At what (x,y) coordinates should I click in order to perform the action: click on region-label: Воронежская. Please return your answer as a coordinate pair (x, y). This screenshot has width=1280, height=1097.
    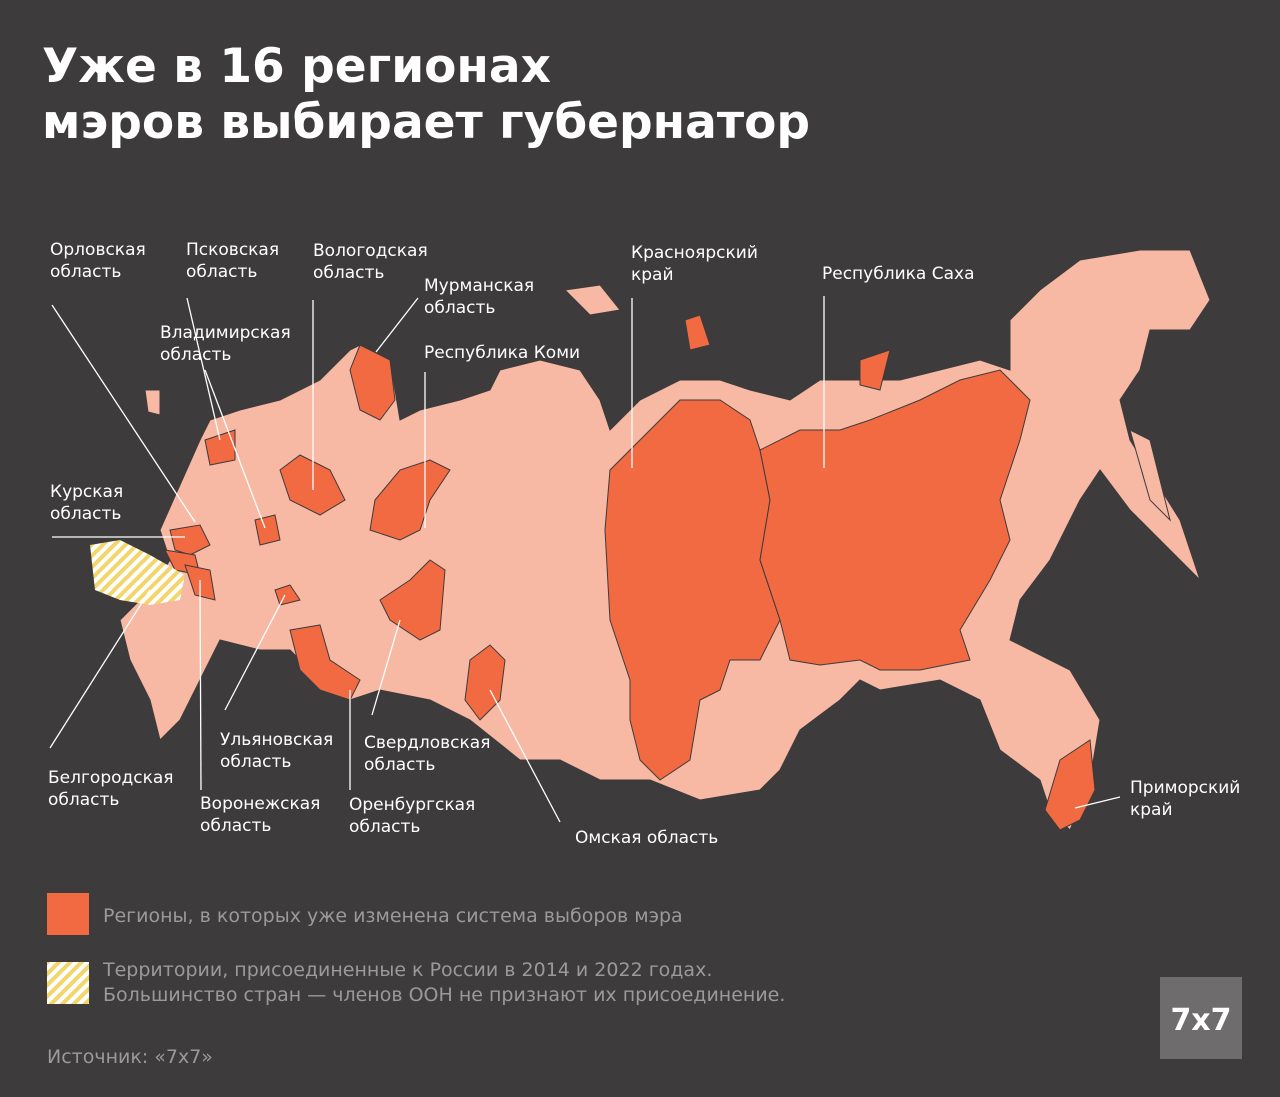
    Looking at the image, I should click on (260, 804).